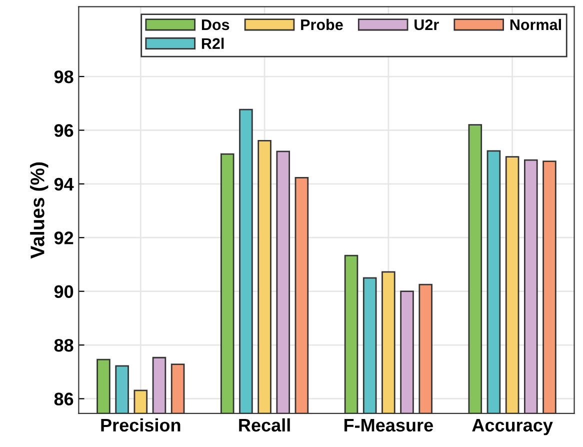 Image resolution: width=583 pixels, height=447 pixels. I want to click on y-tick-label: 96, so click(64, 130).